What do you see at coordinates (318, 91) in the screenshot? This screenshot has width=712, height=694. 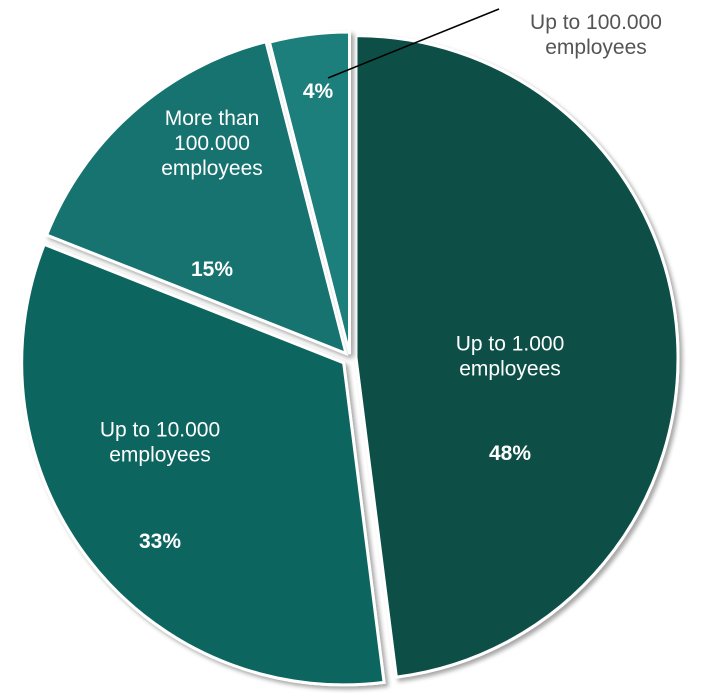 I see `slice-value-up-to-100-000-employees: 4%` at bounding box center [318, 91].